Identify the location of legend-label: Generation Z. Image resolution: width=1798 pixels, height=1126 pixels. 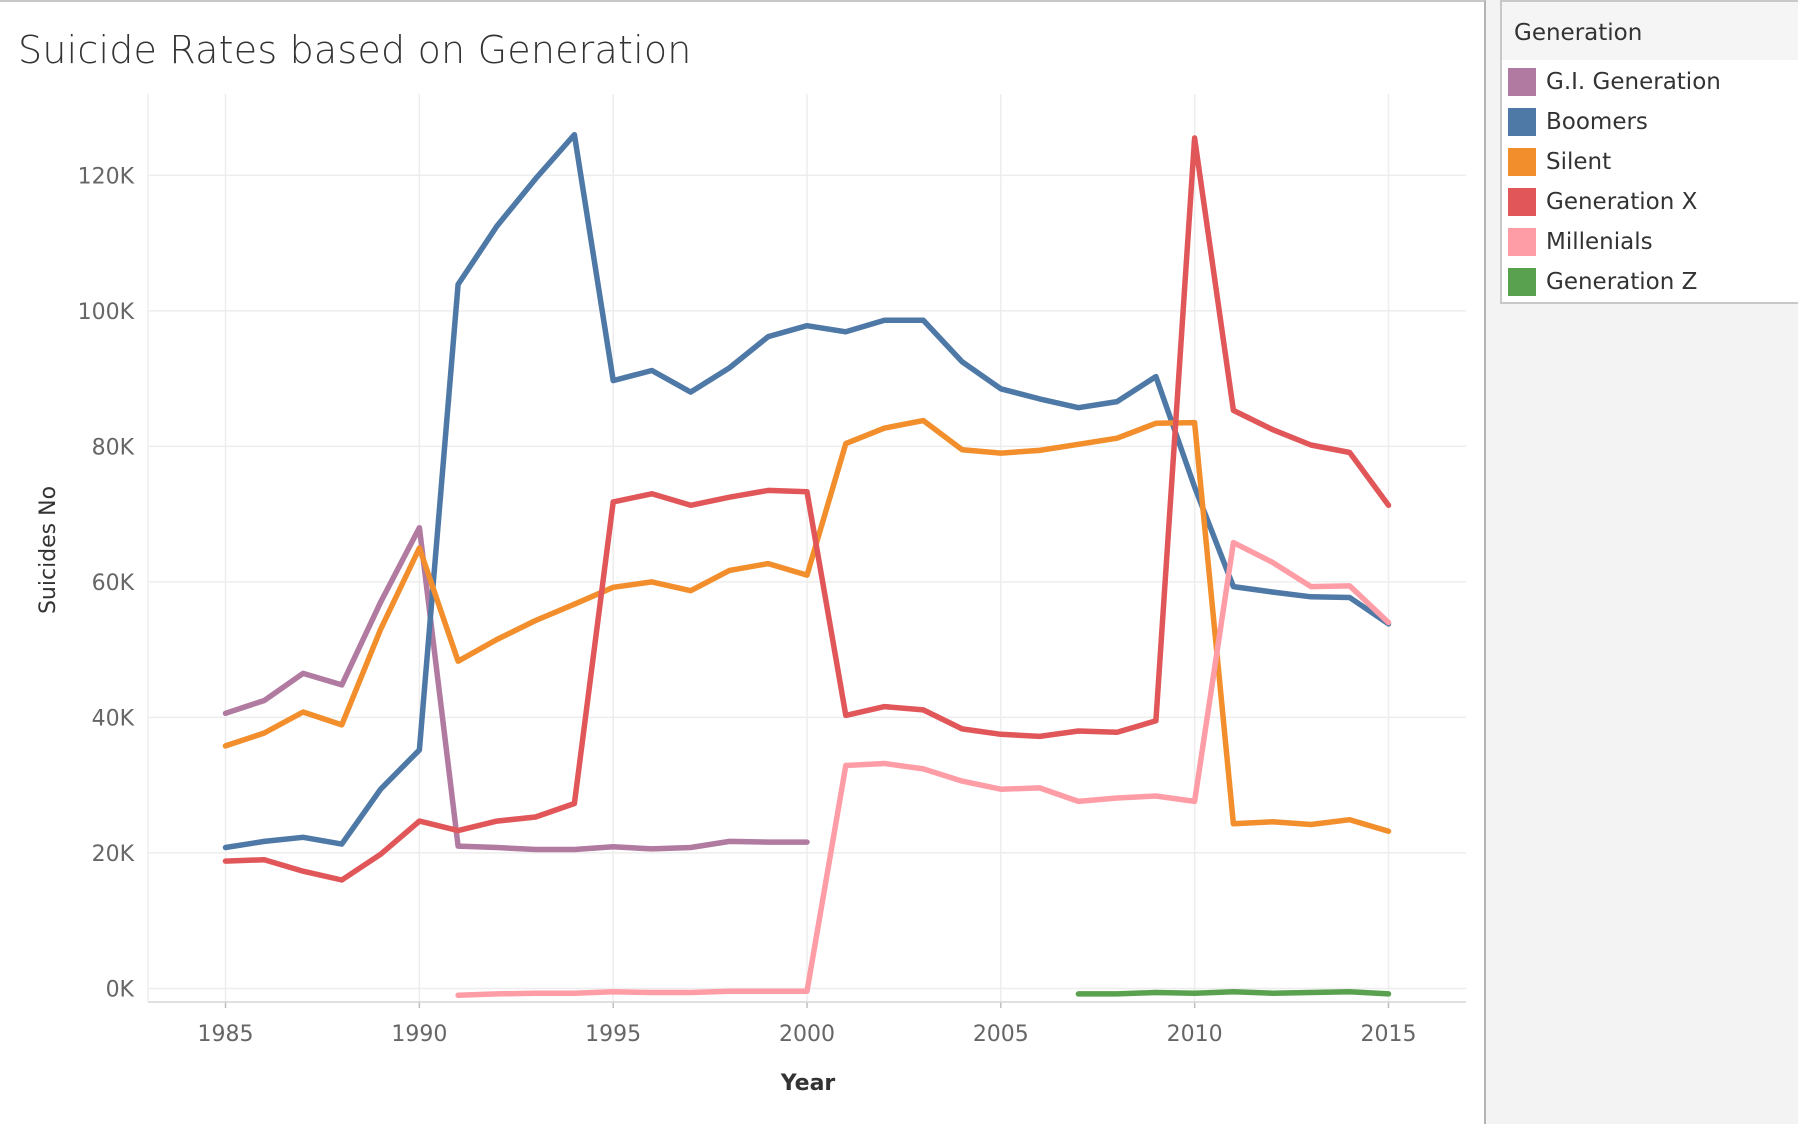
(1622, 282).